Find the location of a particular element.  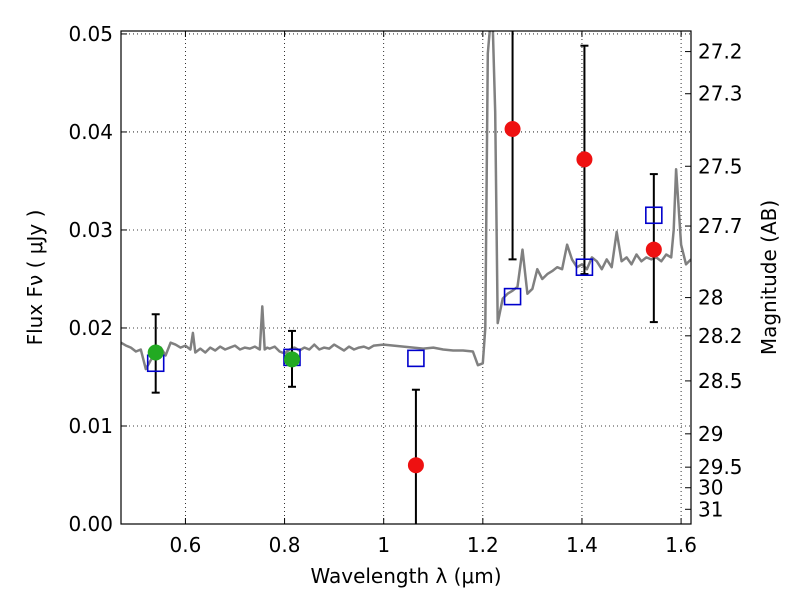

y-tick-label: 0.03 is located at coordinates (90, 230).